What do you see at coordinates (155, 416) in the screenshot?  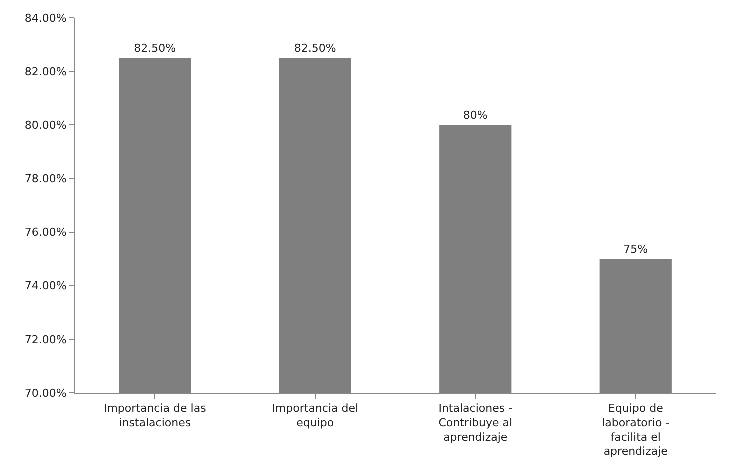 I see `x-tick-label: Importancia de las instalaciones` at bounding box center [155, 416].